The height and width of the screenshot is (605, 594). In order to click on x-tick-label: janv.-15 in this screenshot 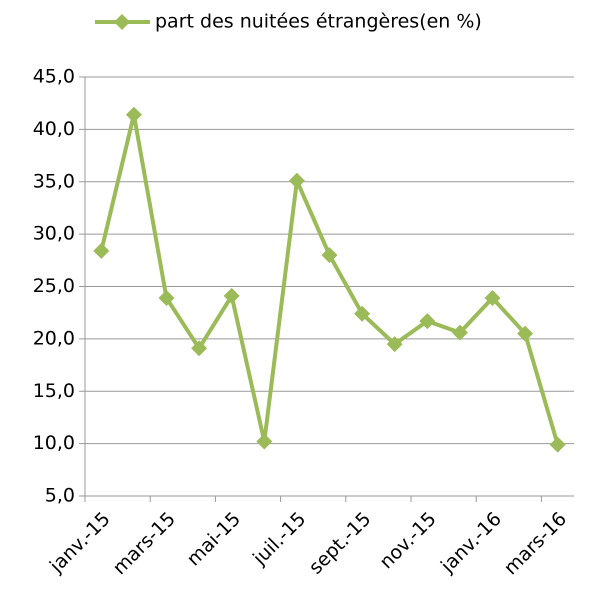, I will do `click(80, 543)`.